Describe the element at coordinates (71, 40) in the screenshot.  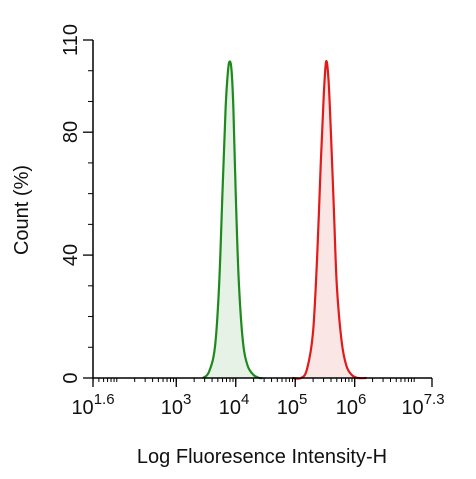
I see `y-tick-label-110: 110` at that location.